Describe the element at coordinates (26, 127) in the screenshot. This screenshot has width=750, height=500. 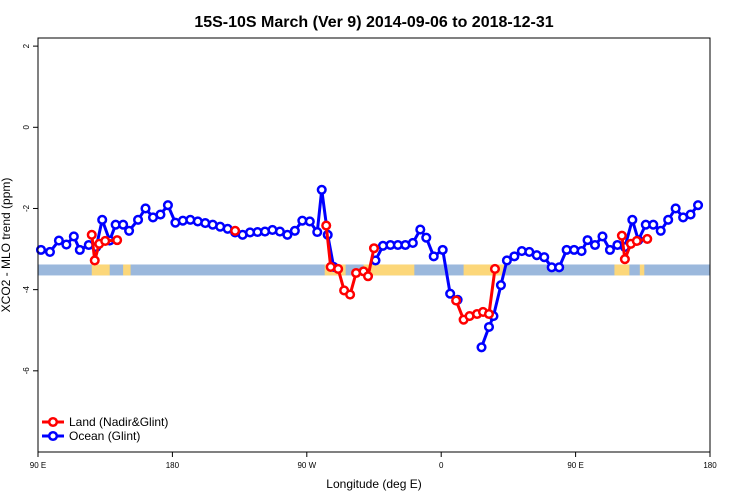
I see `y-tick-label: 0` at that location.